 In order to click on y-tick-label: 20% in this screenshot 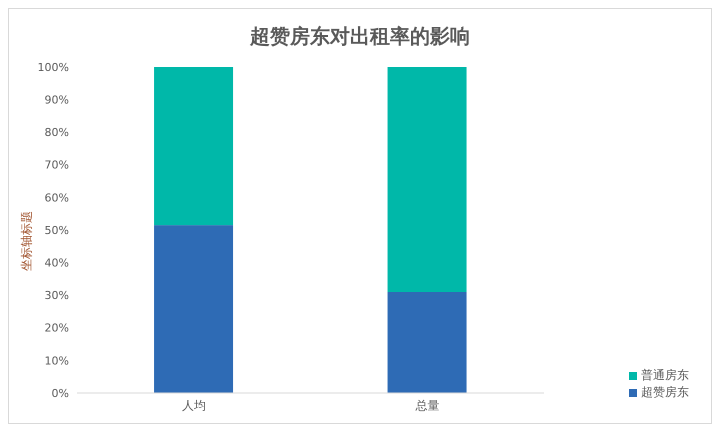, I will do `click(56, 328)`.